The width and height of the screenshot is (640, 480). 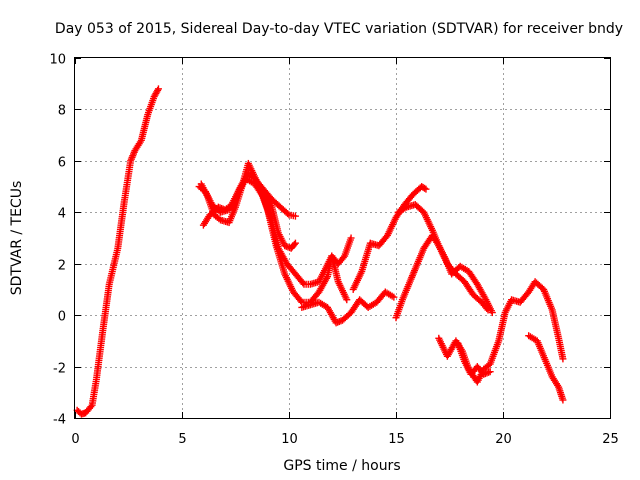 What do you see at coordinates (563, 359) in the screenshot?
I see `data-point-track-i` at bounding box center [563, 359].